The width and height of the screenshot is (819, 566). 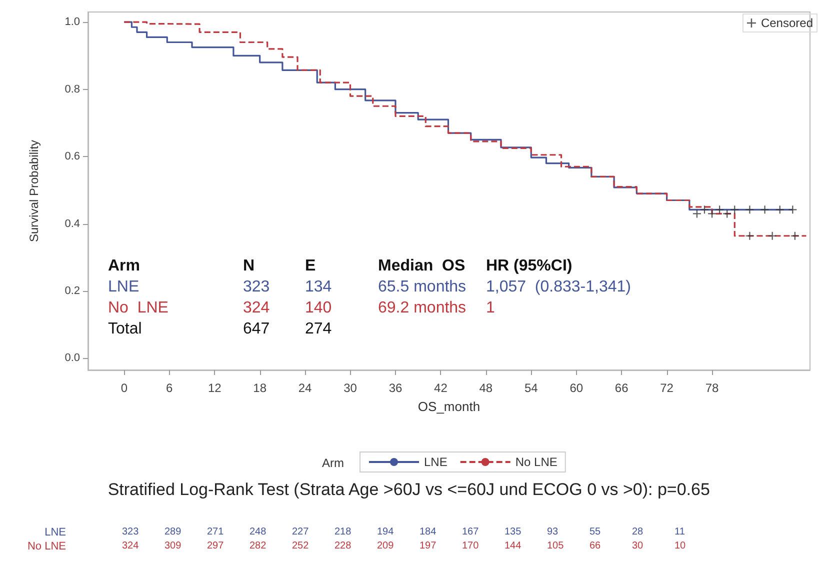 I want to click on text: 30, so click(x=638, y=546).